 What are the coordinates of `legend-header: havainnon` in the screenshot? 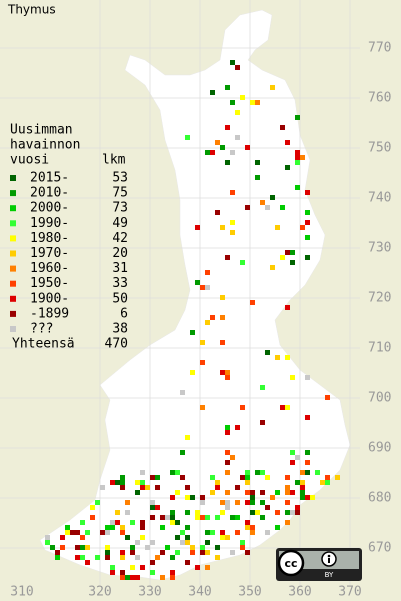 It's located at (45, 145).